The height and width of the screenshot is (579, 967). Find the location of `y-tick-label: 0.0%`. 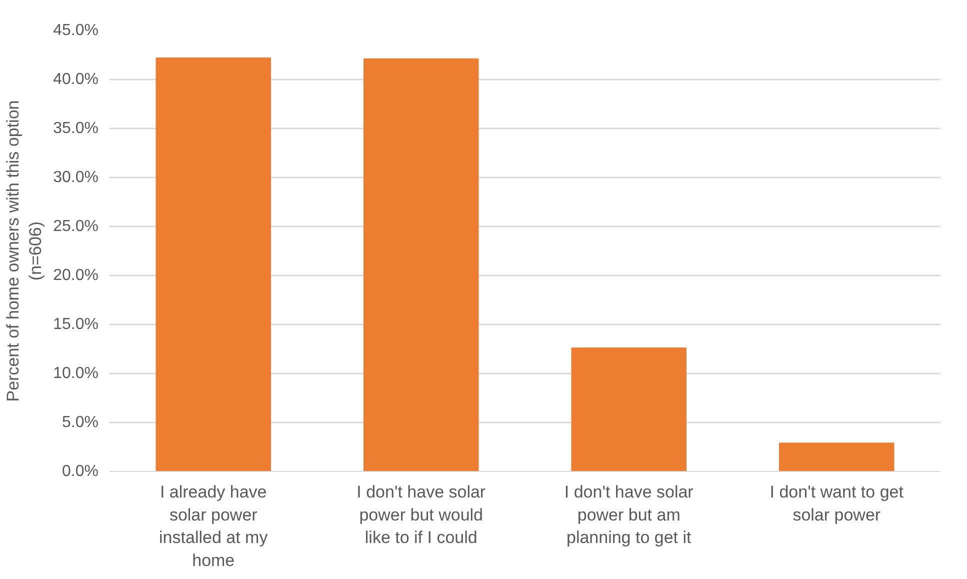

y-tick-label: 0.0% is located at coordinates (80, 471).